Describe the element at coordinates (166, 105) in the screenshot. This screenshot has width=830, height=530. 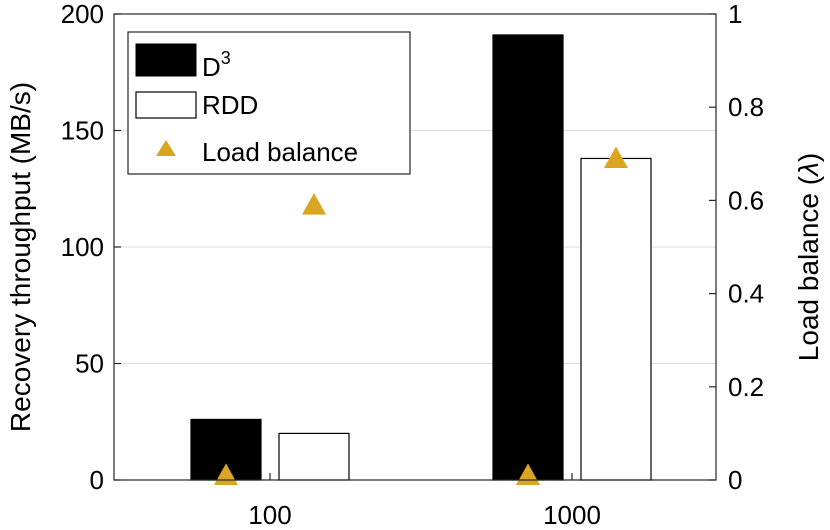
I see `legend-swatch-rdd` at that location.